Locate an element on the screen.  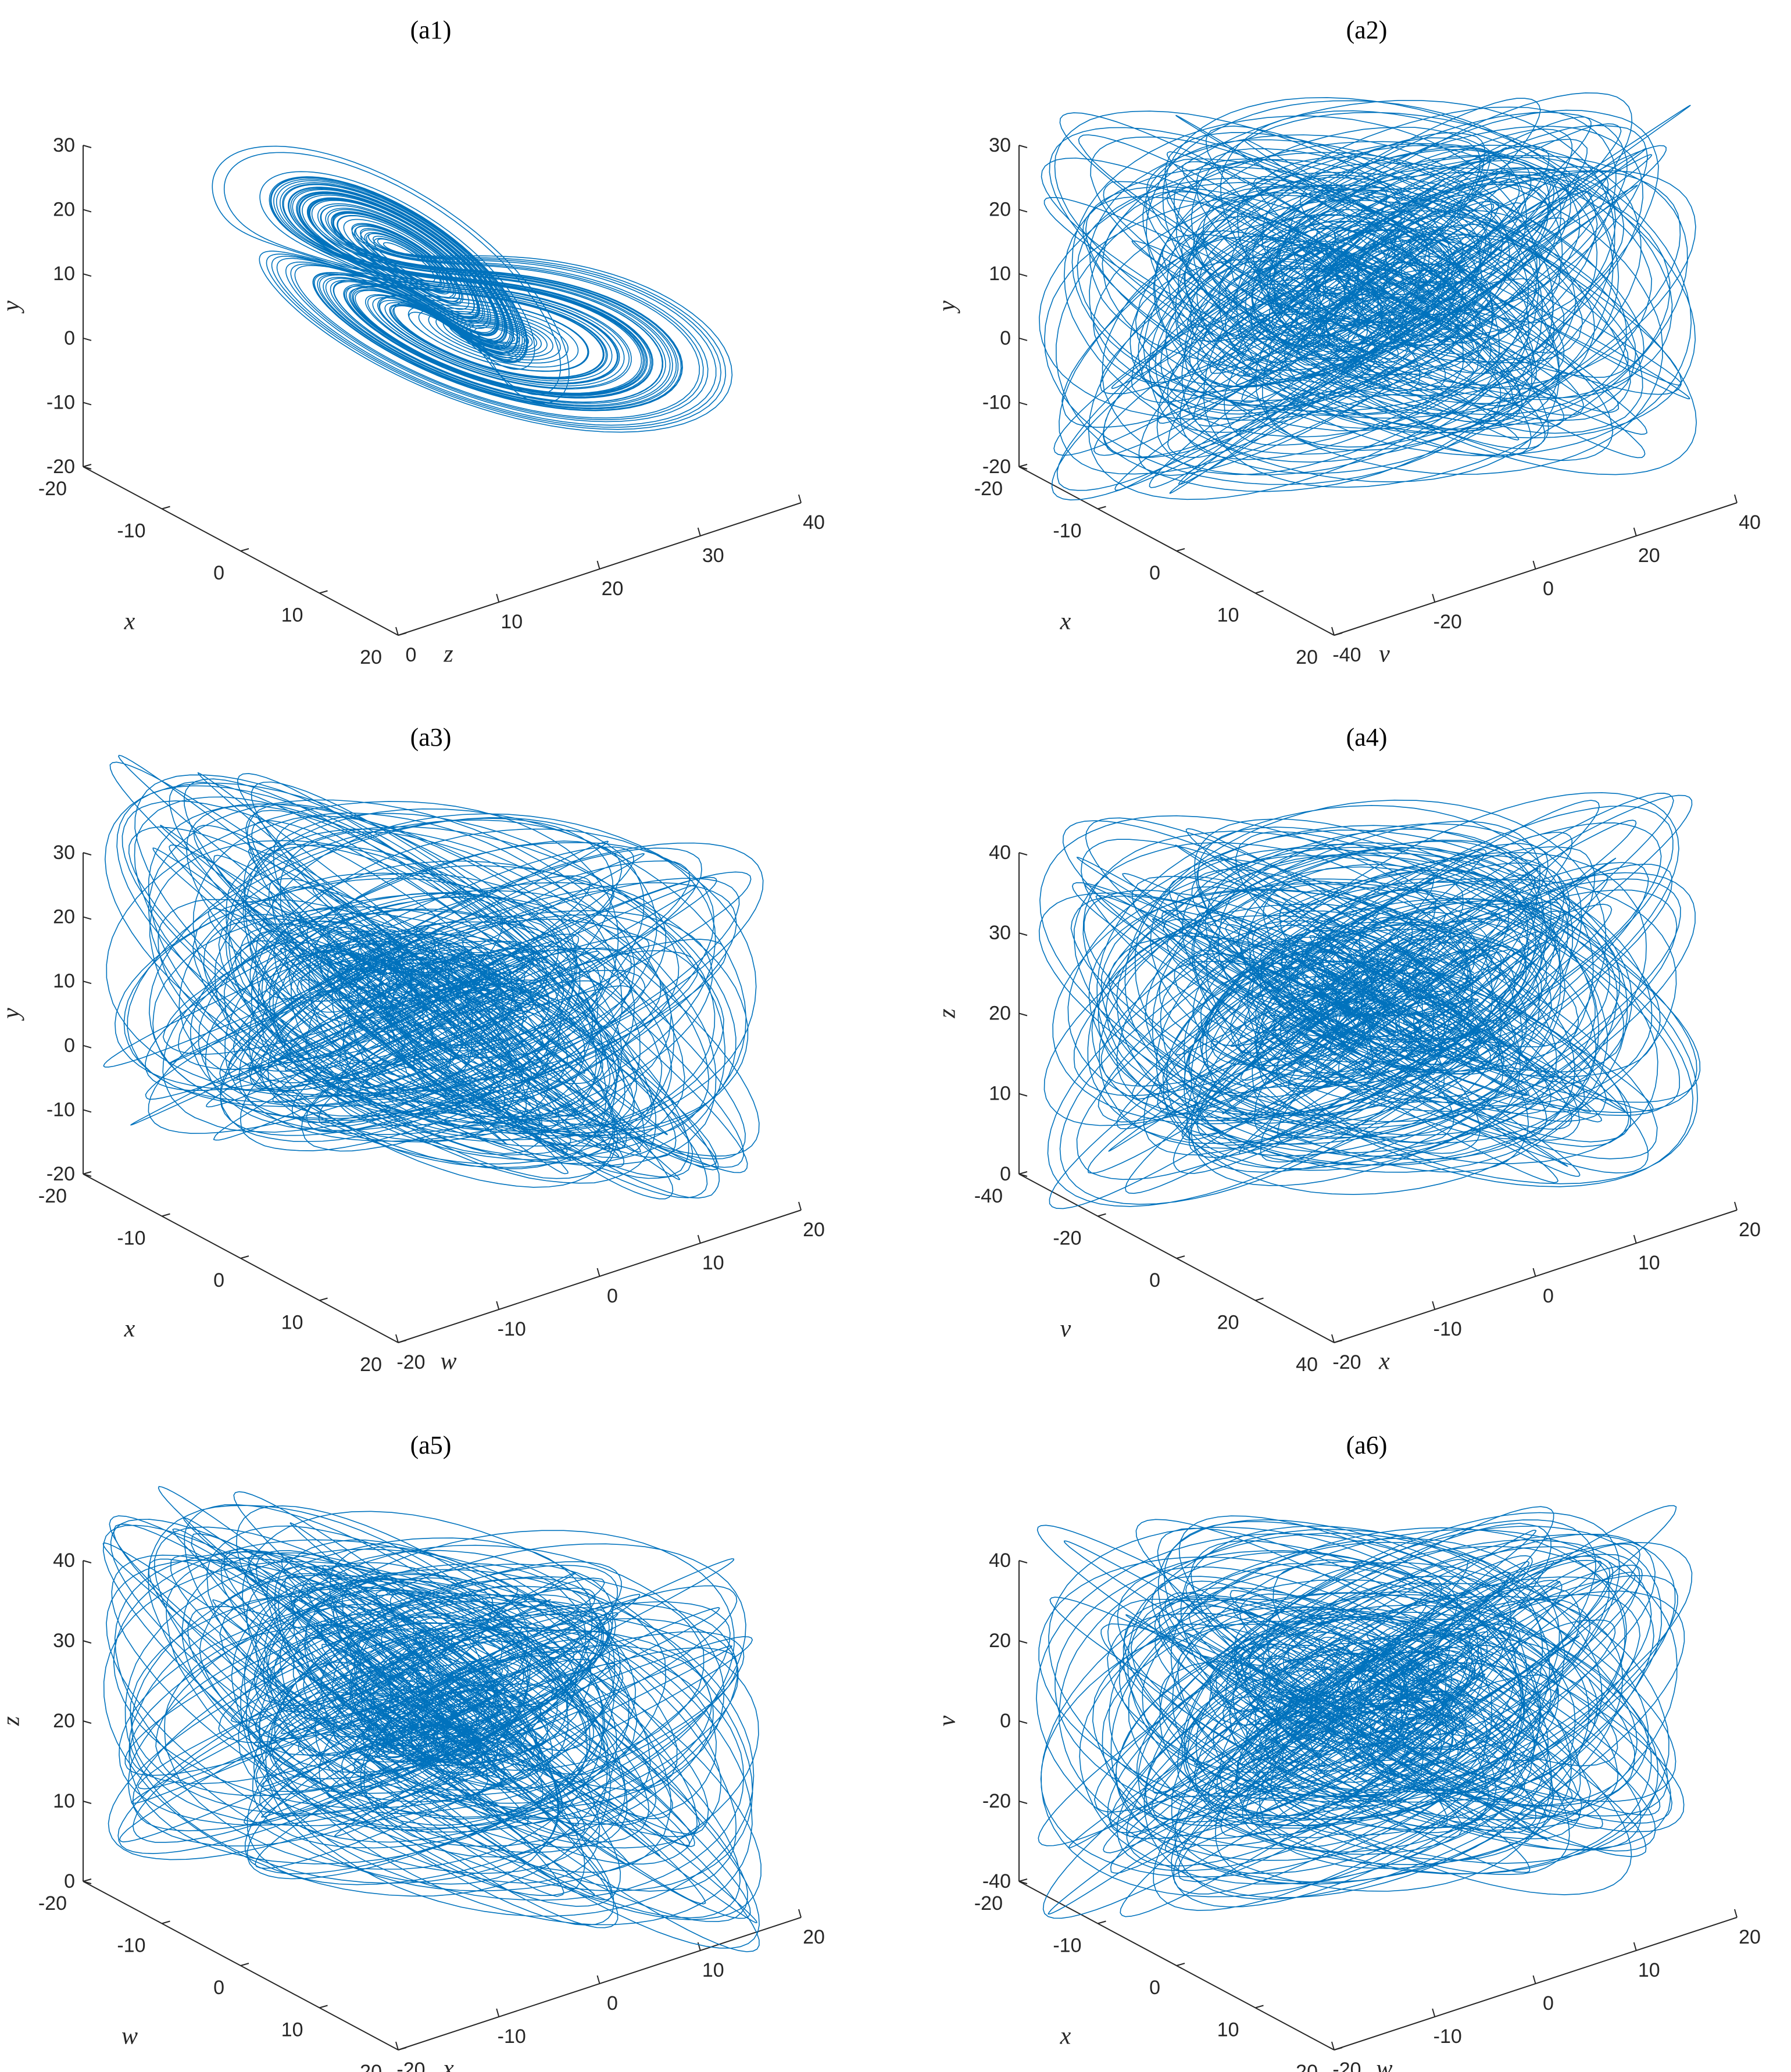
right-tick-label: 20 is located at coordinates (814, 1230).